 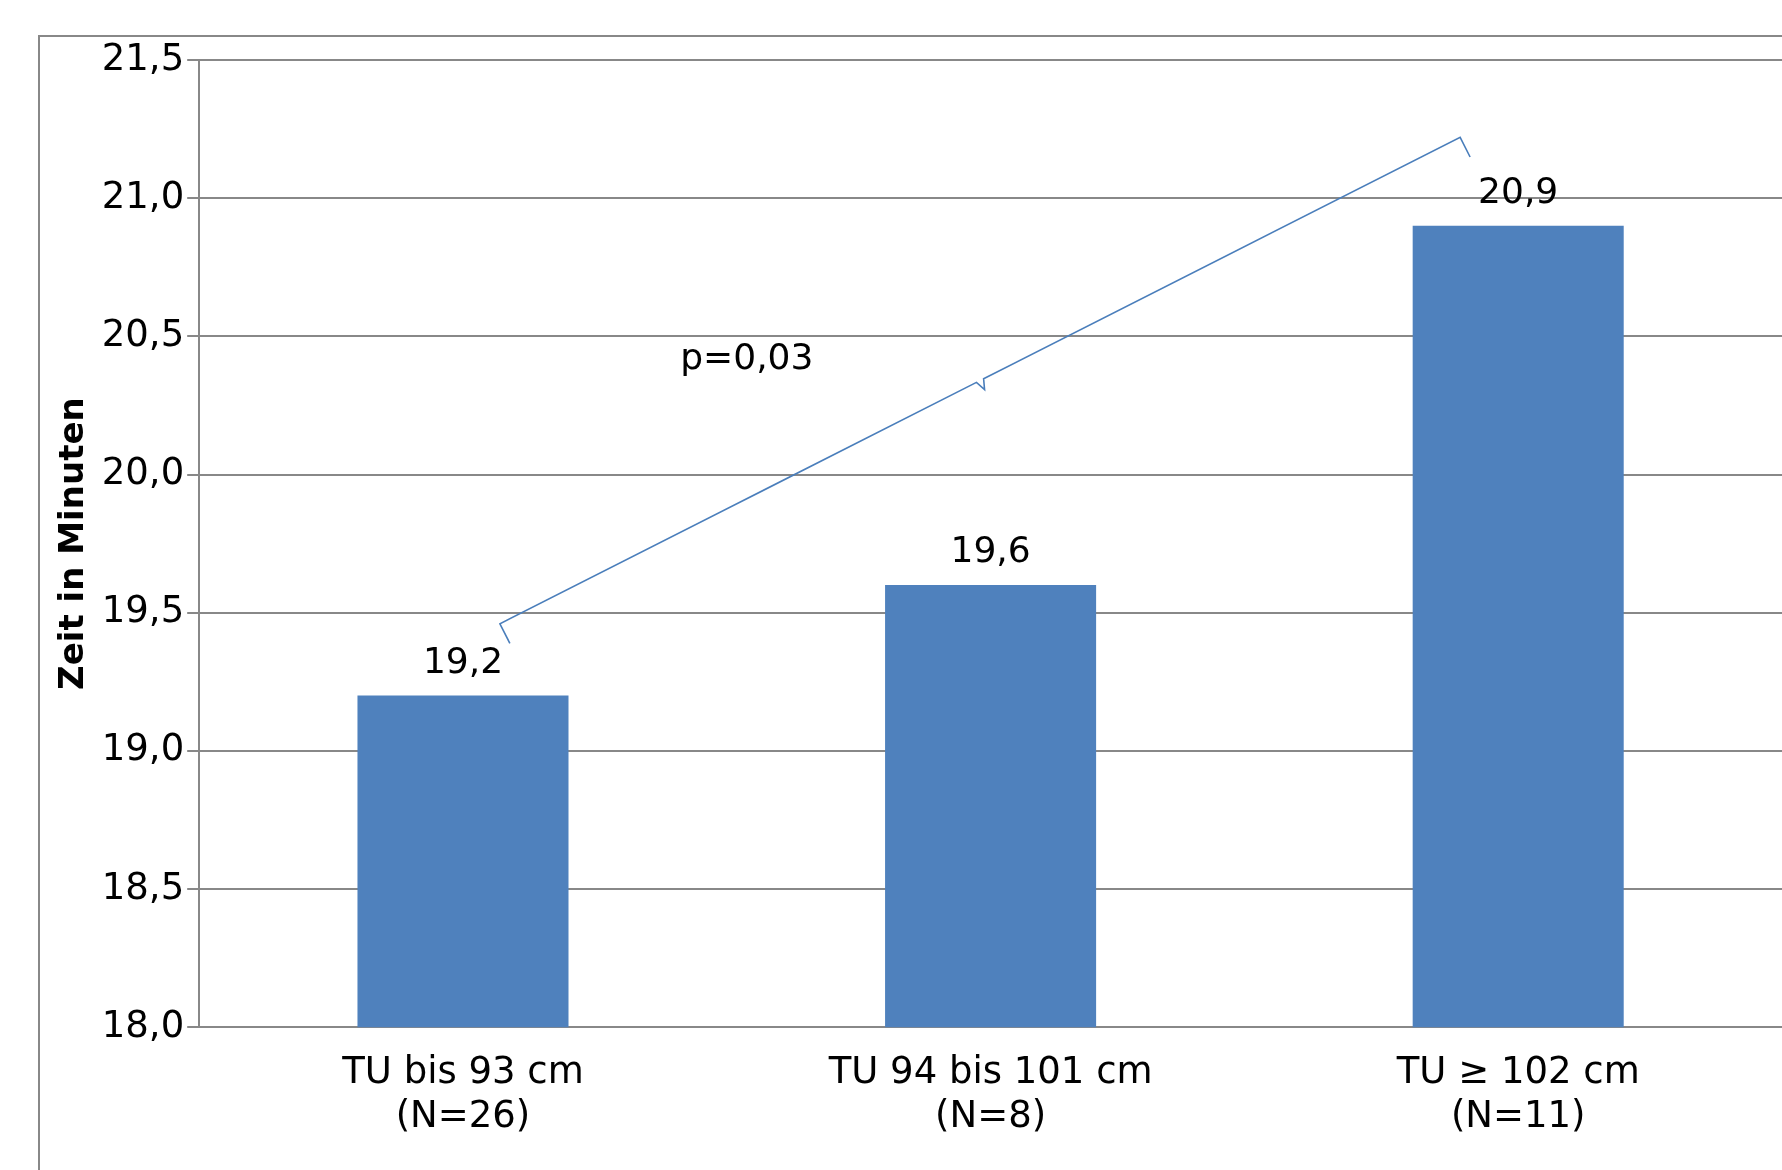 I want to click on x-tick-label: TU bis 93 cm (N=26), so click(x=462, y=1093).